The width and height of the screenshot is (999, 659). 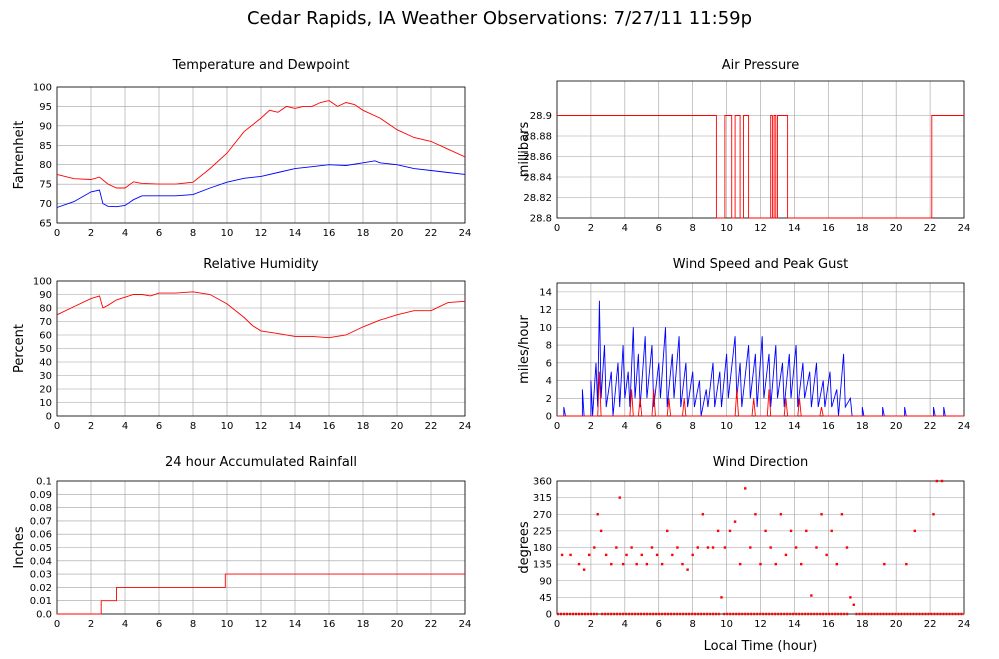 I want to click on y-tick-label: 28.82, so click(x=537, y=198).